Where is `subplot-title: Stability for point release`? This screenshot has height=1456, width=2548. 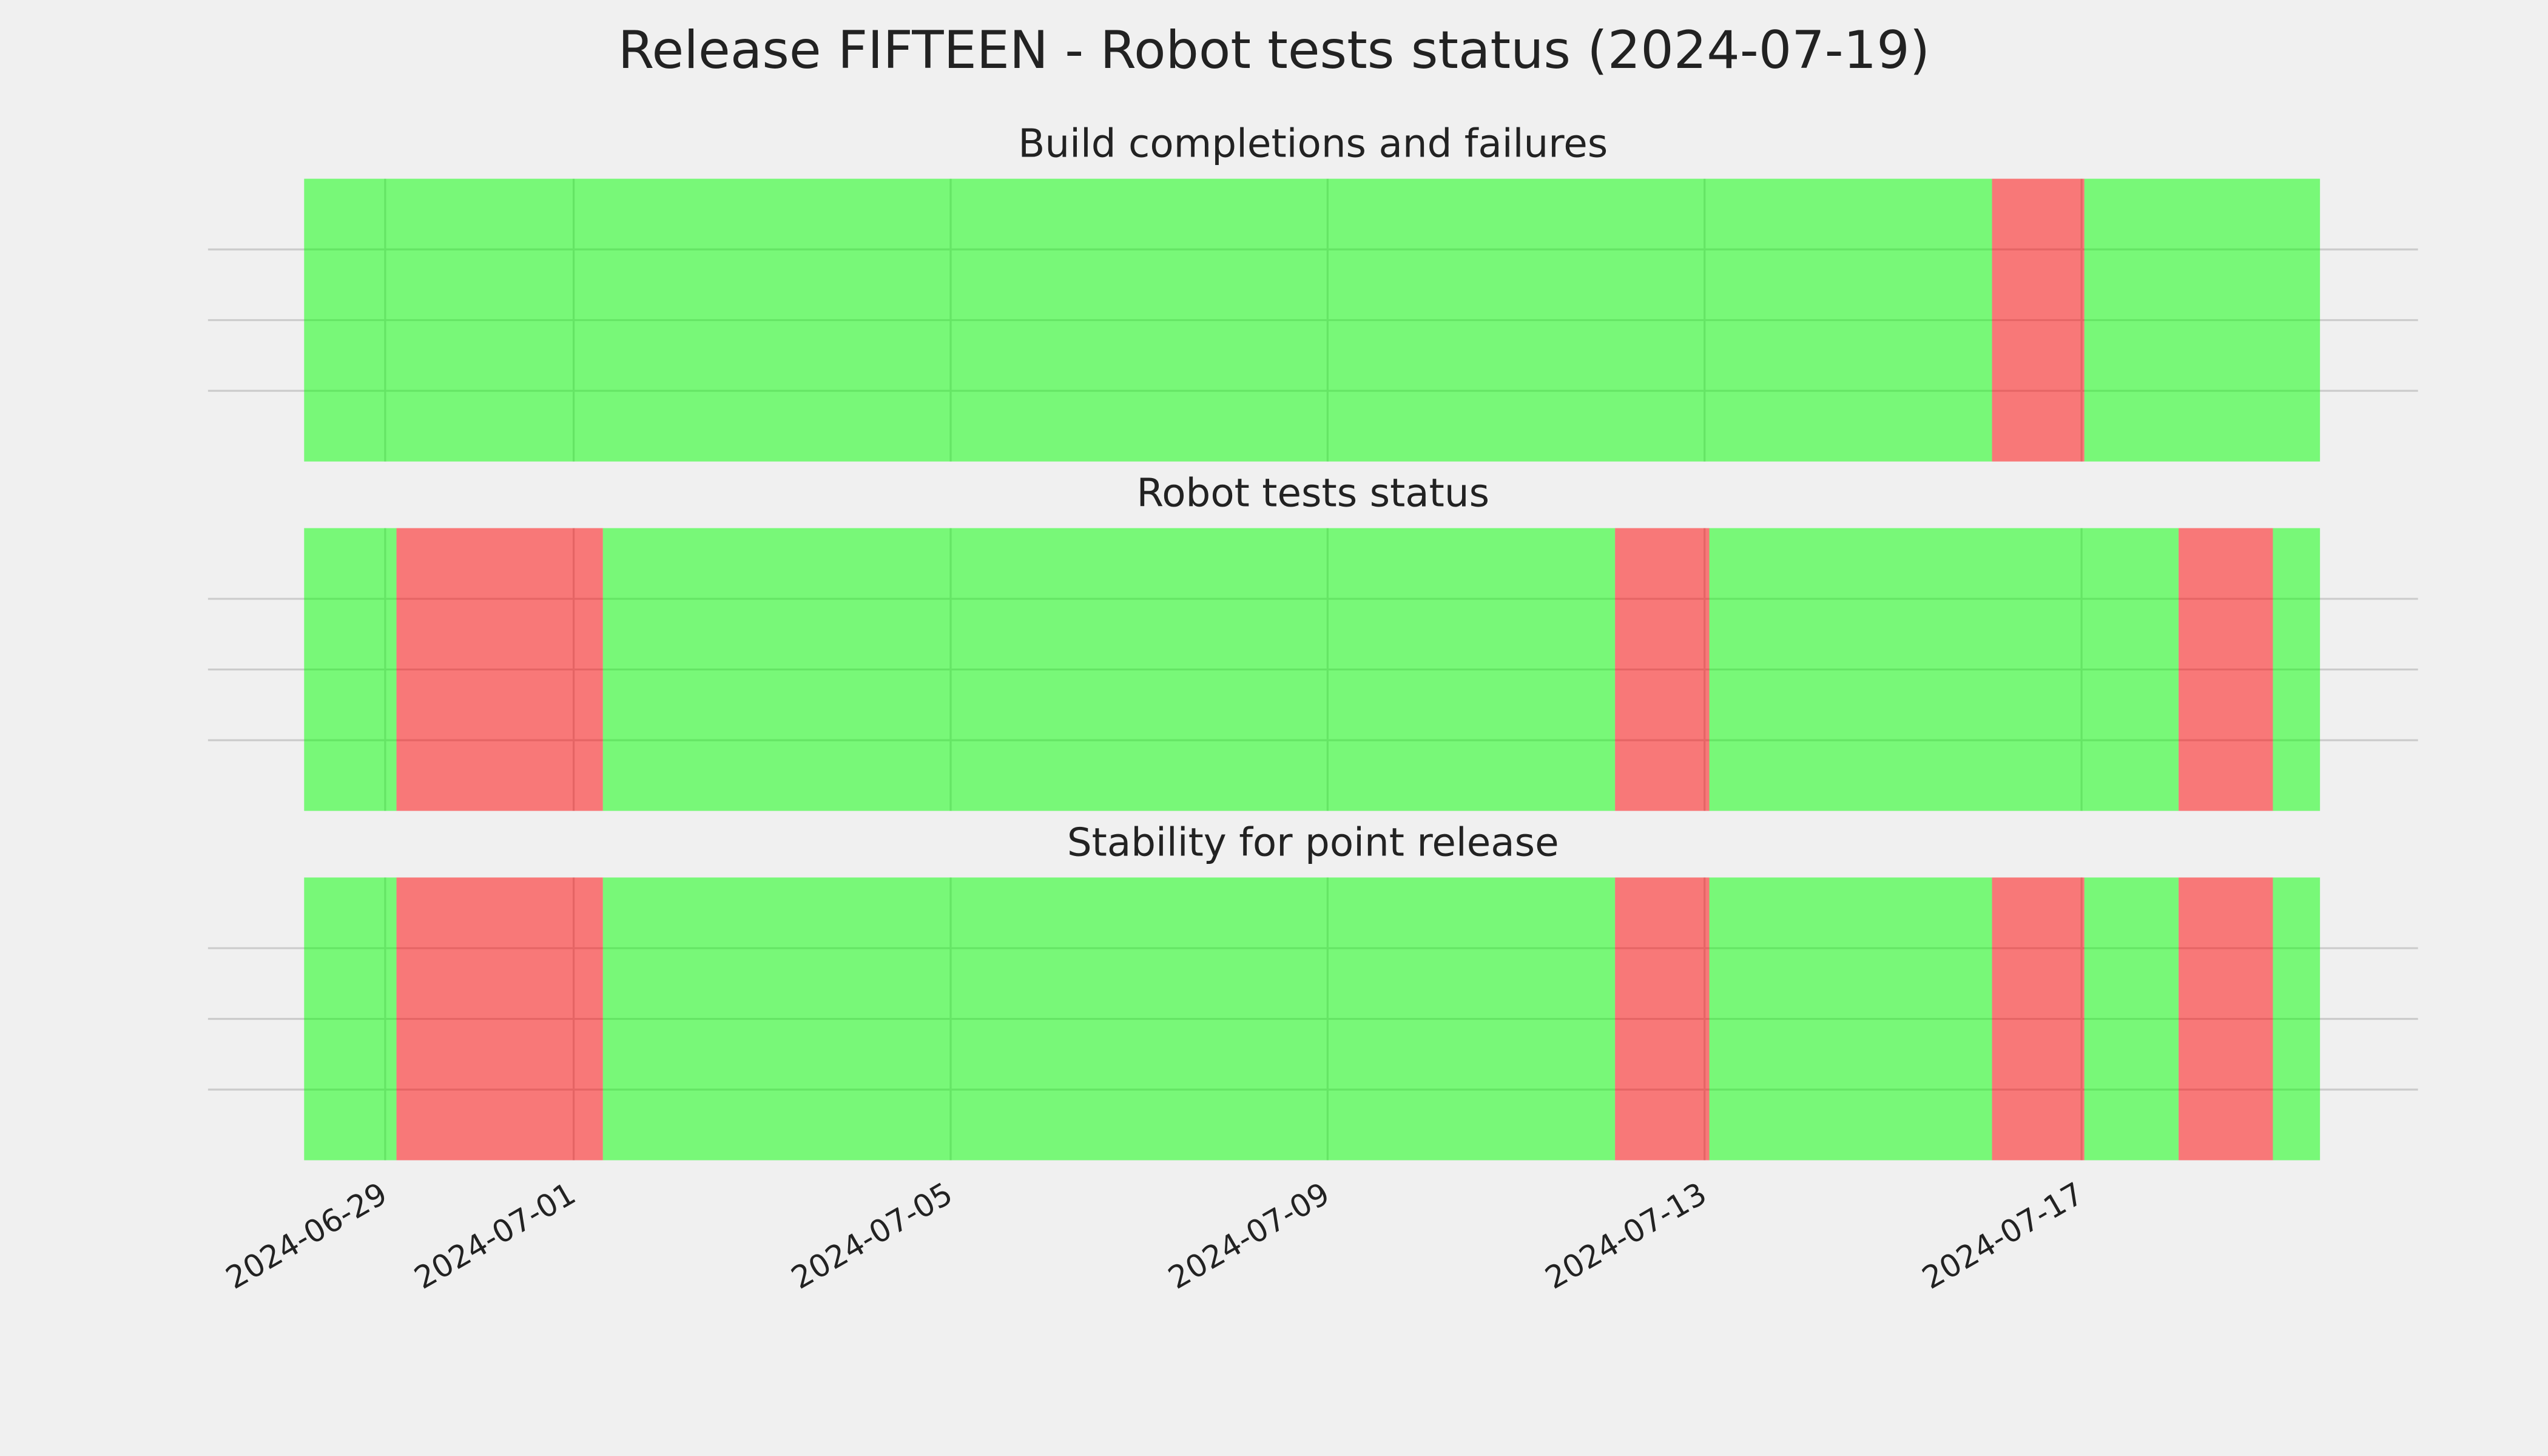
subplot-title: Stability for point release is located at coordinates (1313, 842).